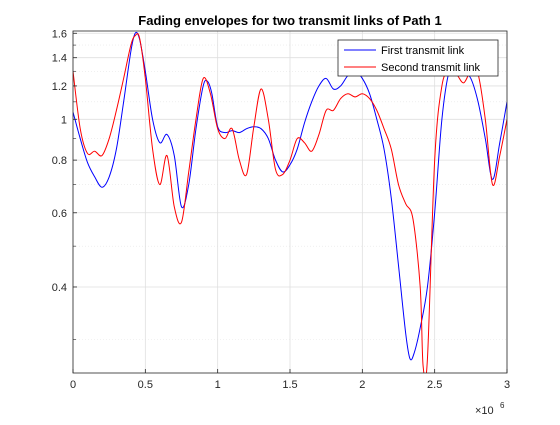 The height and width of the screenshot is (425, 560). What do you see at coordinates (73, 385) in the screenshot?
I see `x-tick-label: 0` at bounding box center [73, 385].